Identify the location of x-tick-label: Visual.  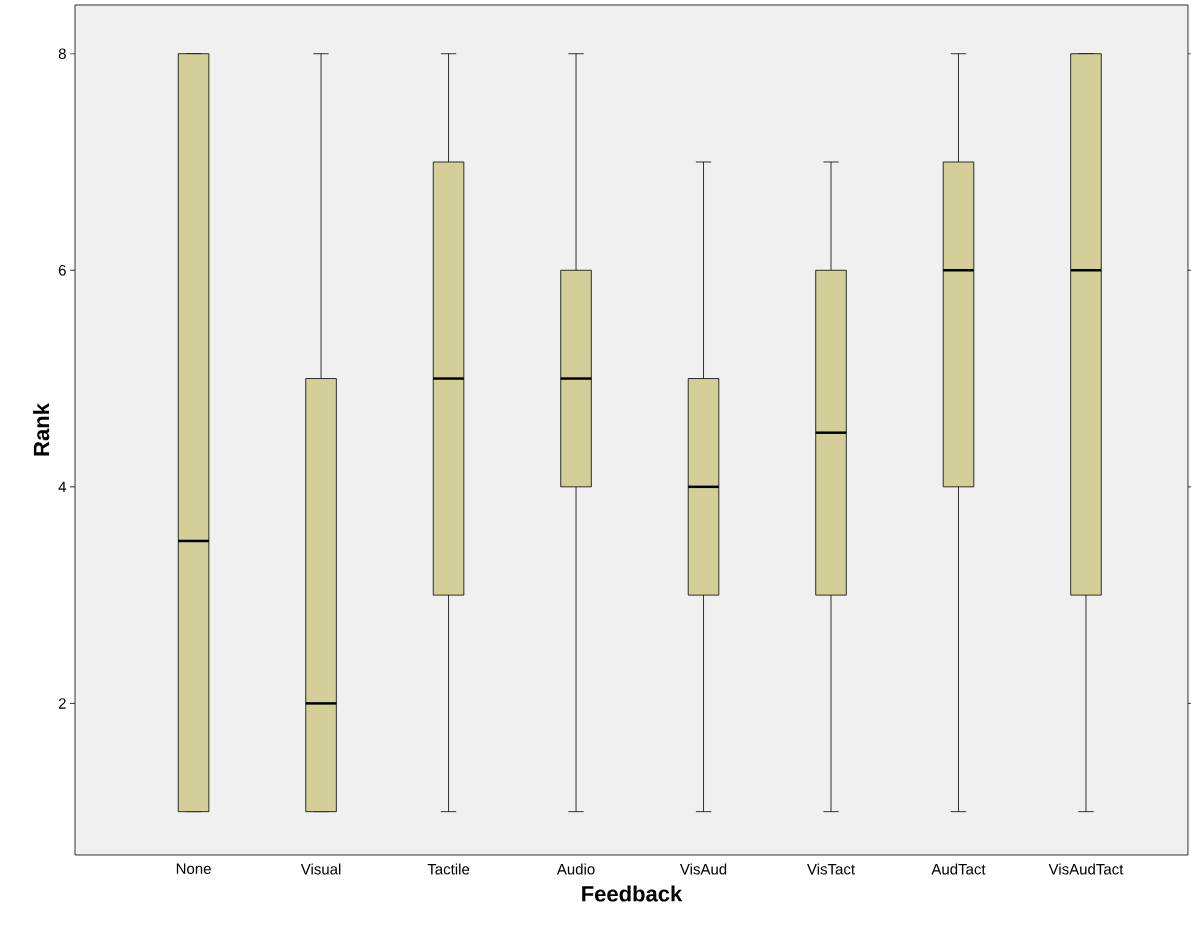
(320, 869).